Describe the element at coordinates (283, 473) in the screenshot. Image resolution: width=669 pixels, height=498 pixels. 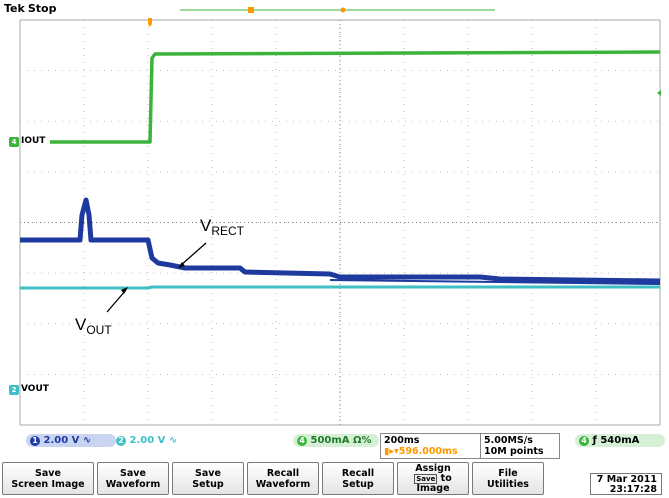
I see `recall-waveform-line1: Recall` at that location.